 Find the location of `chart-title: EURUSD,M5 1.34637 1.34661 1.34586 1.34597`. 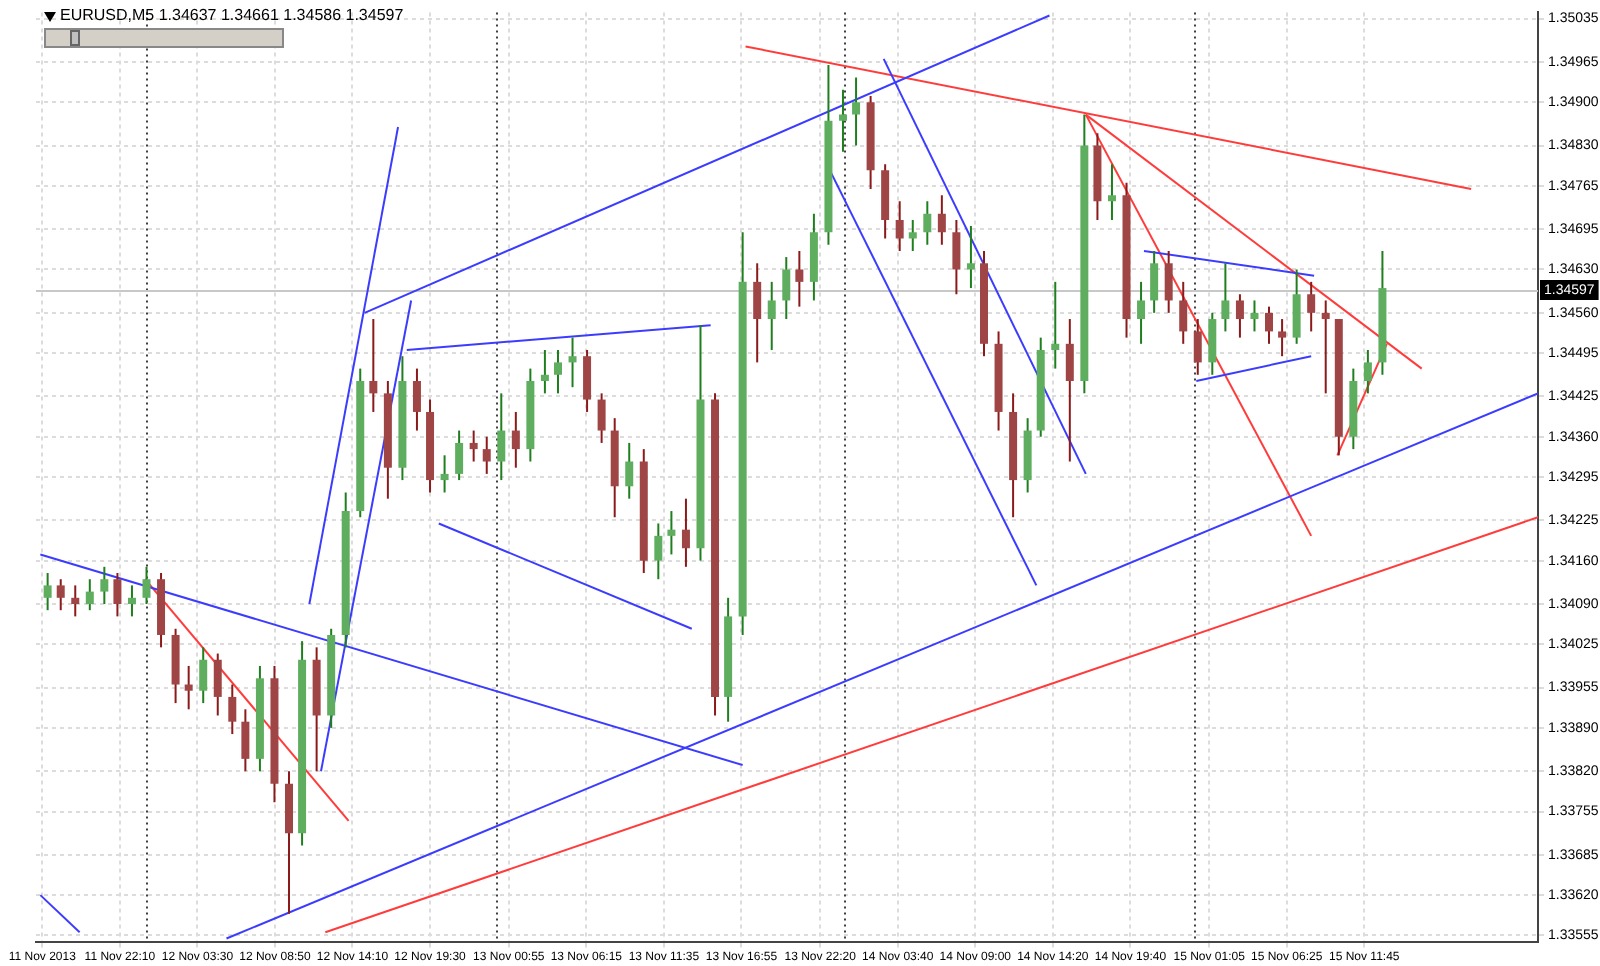

chart-title: EURUSD,M5 1.34637 1.34661 1.34586 1.34597 is located at coordinates (232, 15).